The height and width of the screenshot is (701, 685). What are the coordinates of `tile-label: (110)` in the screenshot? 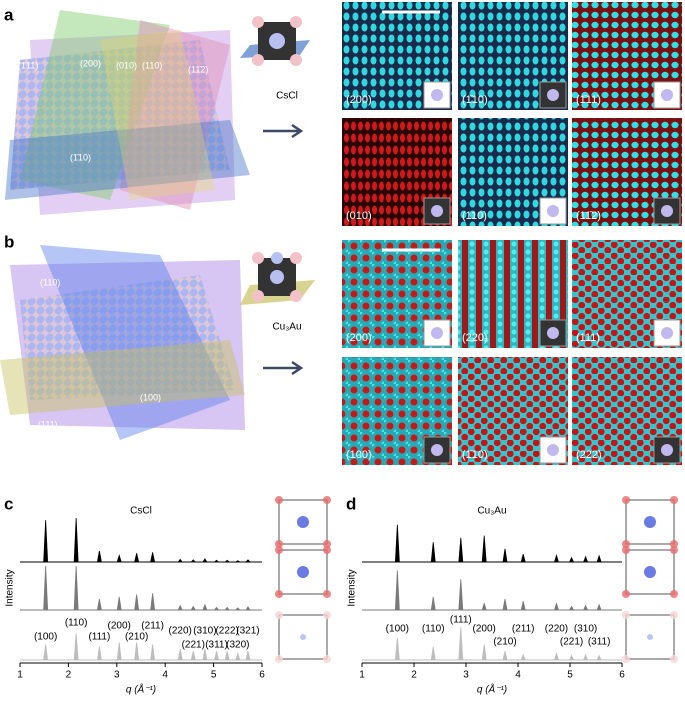 It's located at (474, 216).